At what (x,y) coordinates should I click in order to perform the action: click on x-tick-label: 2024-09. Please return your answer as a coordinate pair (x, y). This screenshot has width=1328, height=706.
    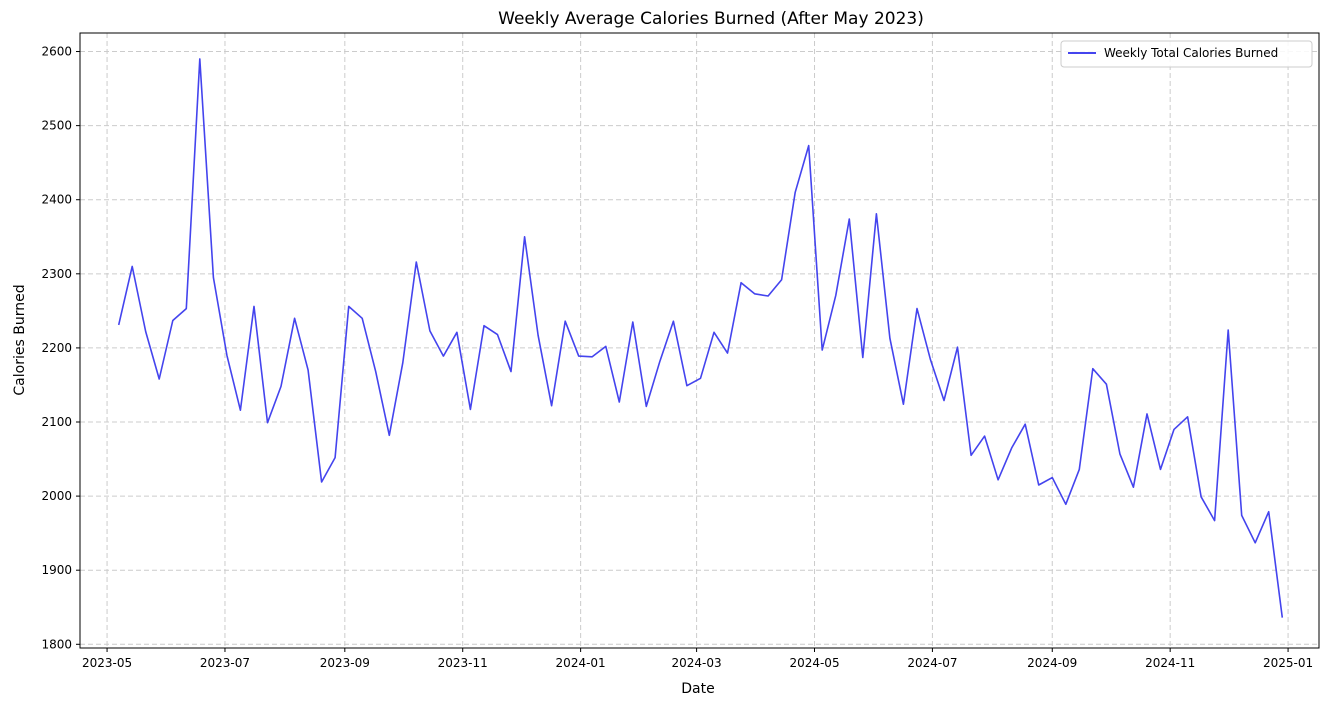
    Looking at the image, I should click on (1052, 663).